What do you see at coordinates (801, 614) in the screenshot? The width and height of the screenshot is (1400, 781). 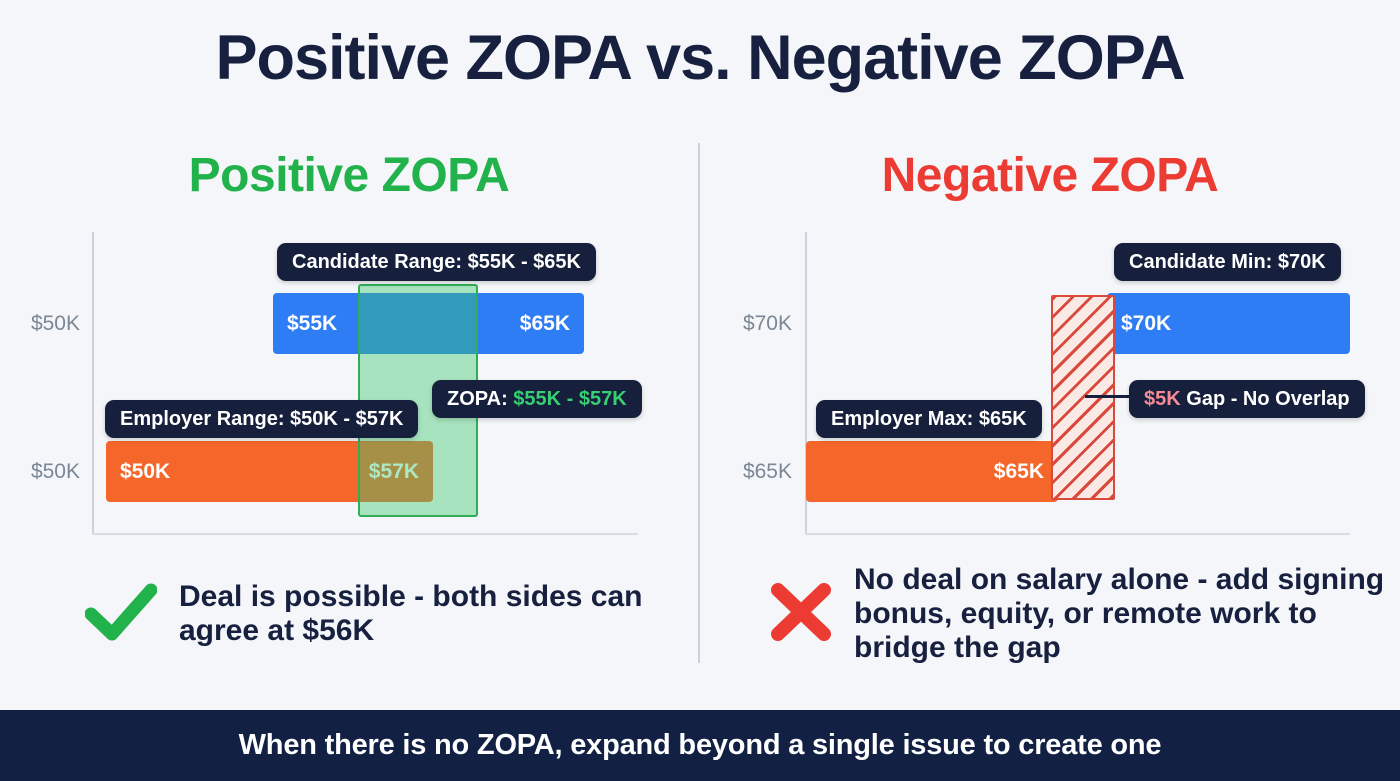 I see `cross-mark-icon` at bounding box center [801, 614].